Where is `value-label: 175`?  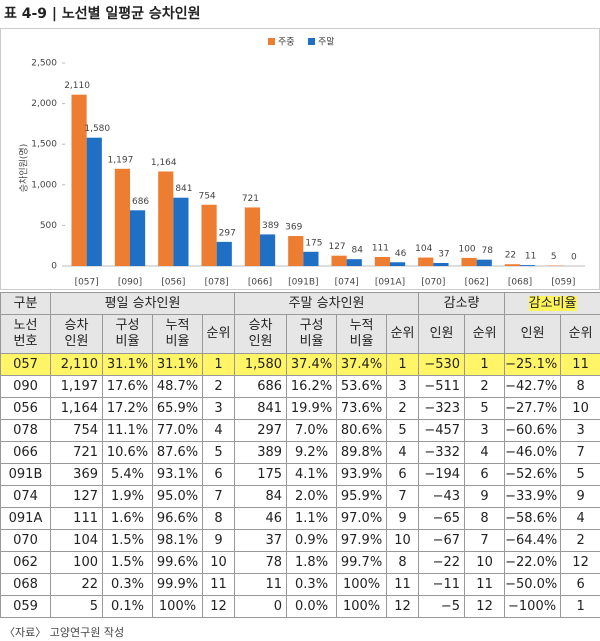
value-label: 175 is located at coordinates (313, 243).